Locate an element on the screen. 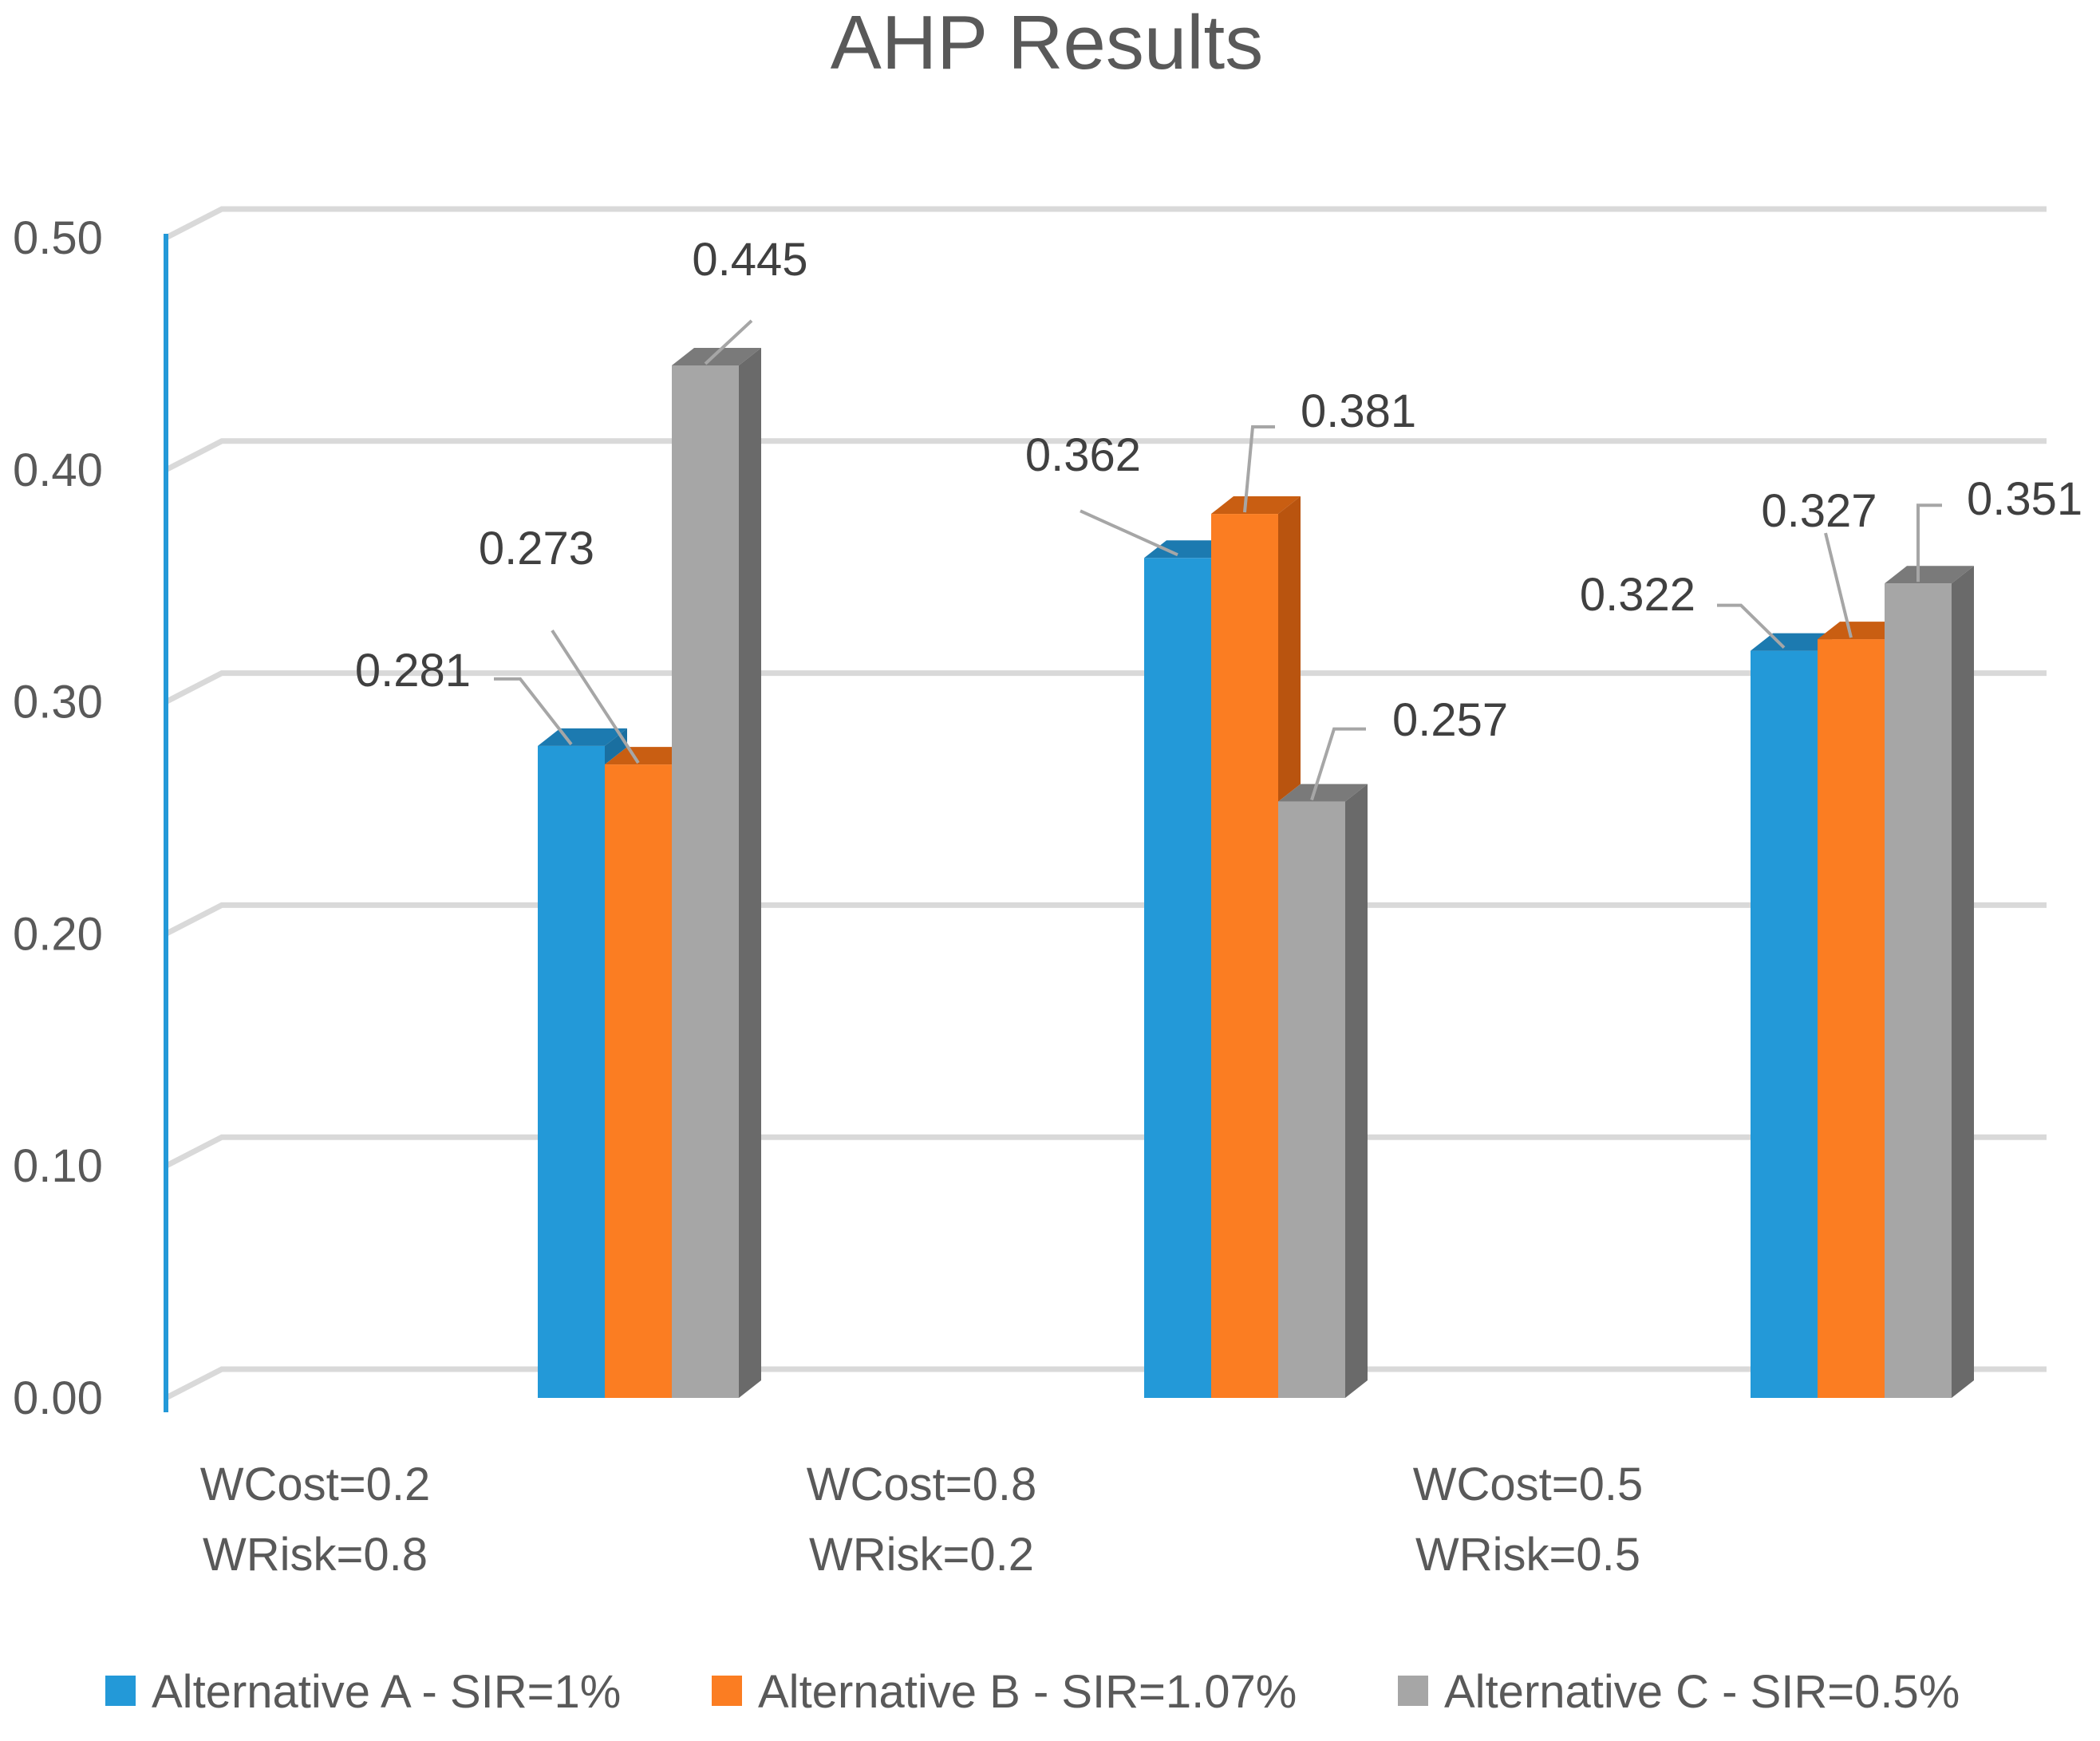 This screenshot has height=1741, width=2100. category-label-line1: WCost=0.5 is located at coordinates (1528, 1484).